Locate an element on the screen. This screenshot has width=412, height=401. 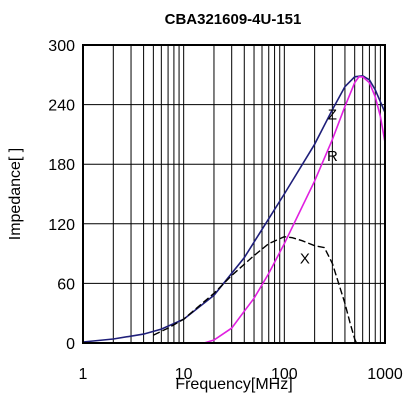
curve-labels: Z R X is located at coordinates (319, 187).